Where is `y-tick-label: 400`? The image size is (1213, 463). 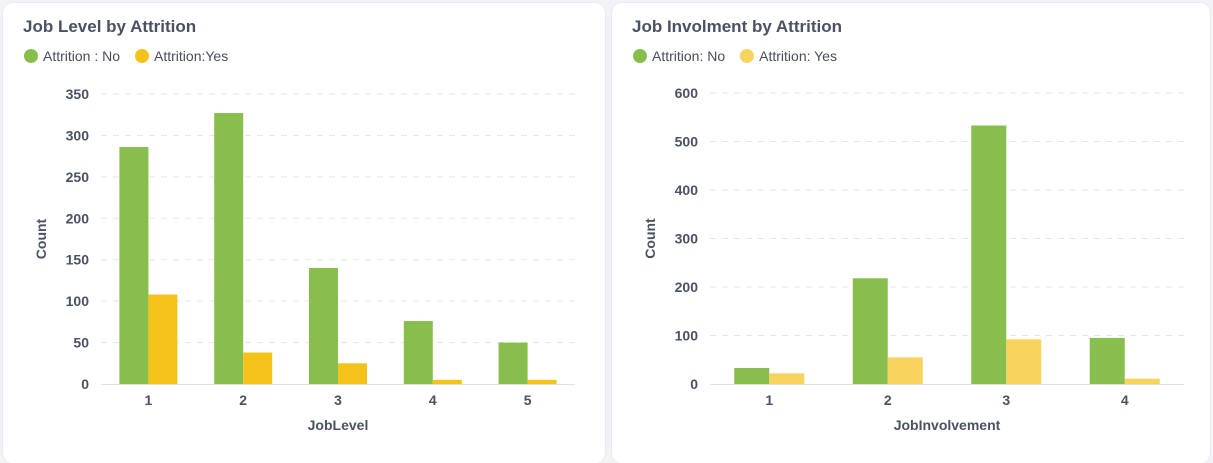 y-tick-label: 400 is located at coordinates (687, 190).